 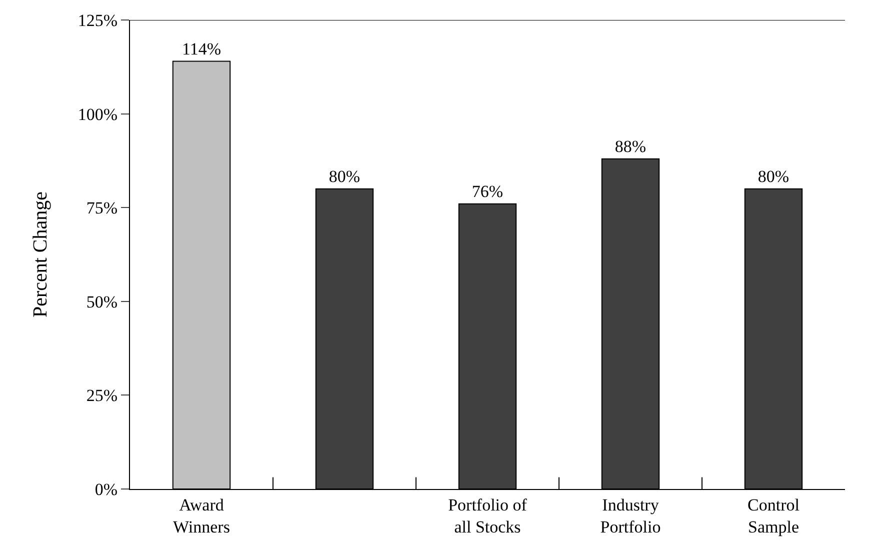 I want to click on x-tick-label: Industry Portfolio, so click(x=630, y=515).